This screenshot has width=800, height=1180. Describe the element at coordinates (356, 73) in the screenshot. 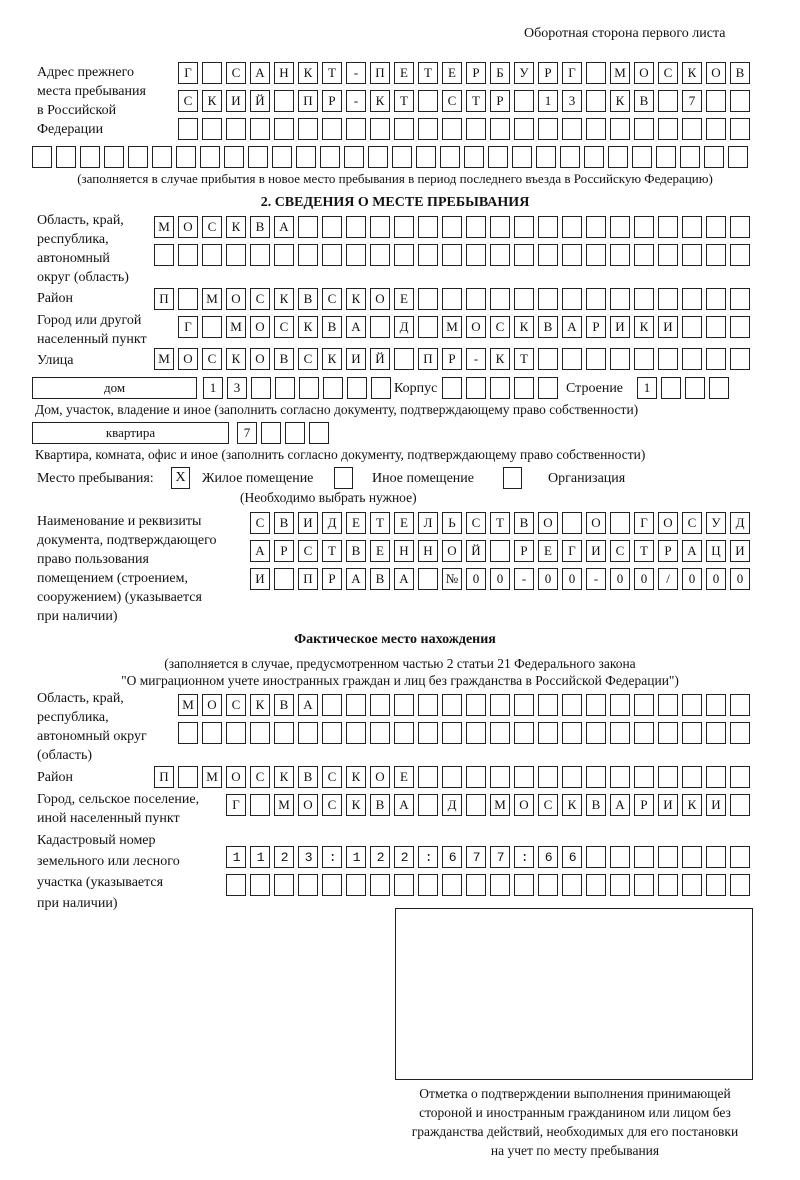

I see `char-cell: -` at that location.